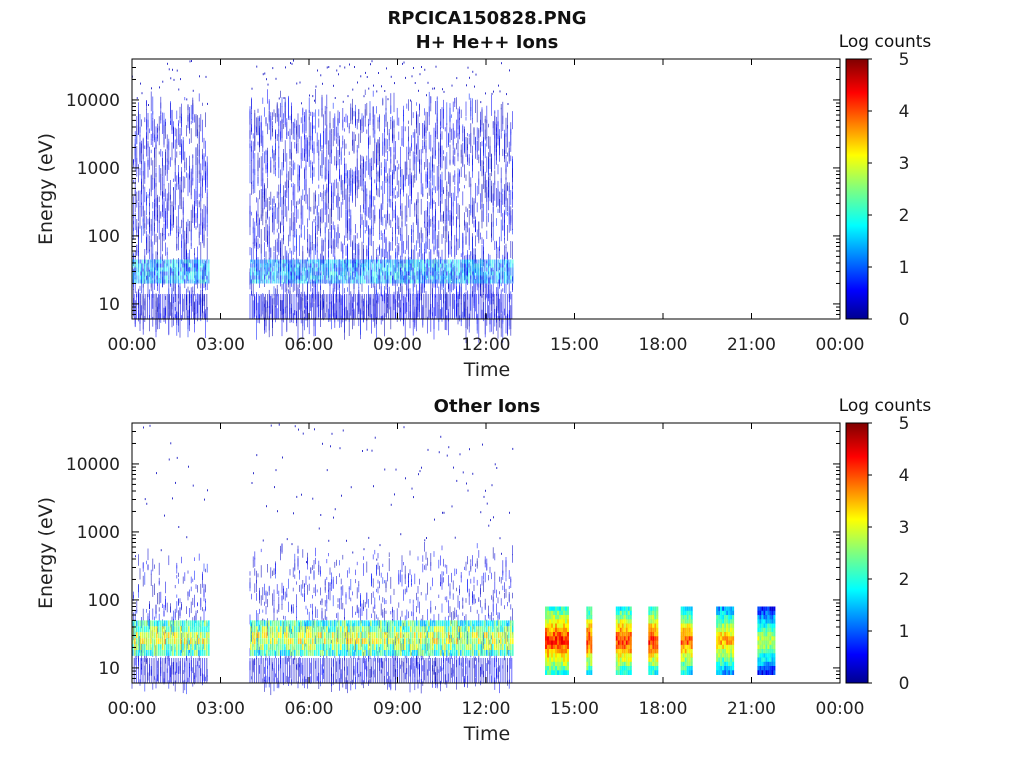 This screenshot has height=768, width=1024. I want to click on colorbar-ticks-h-he: 0 1 2 3 4 5, so click(888, 190).